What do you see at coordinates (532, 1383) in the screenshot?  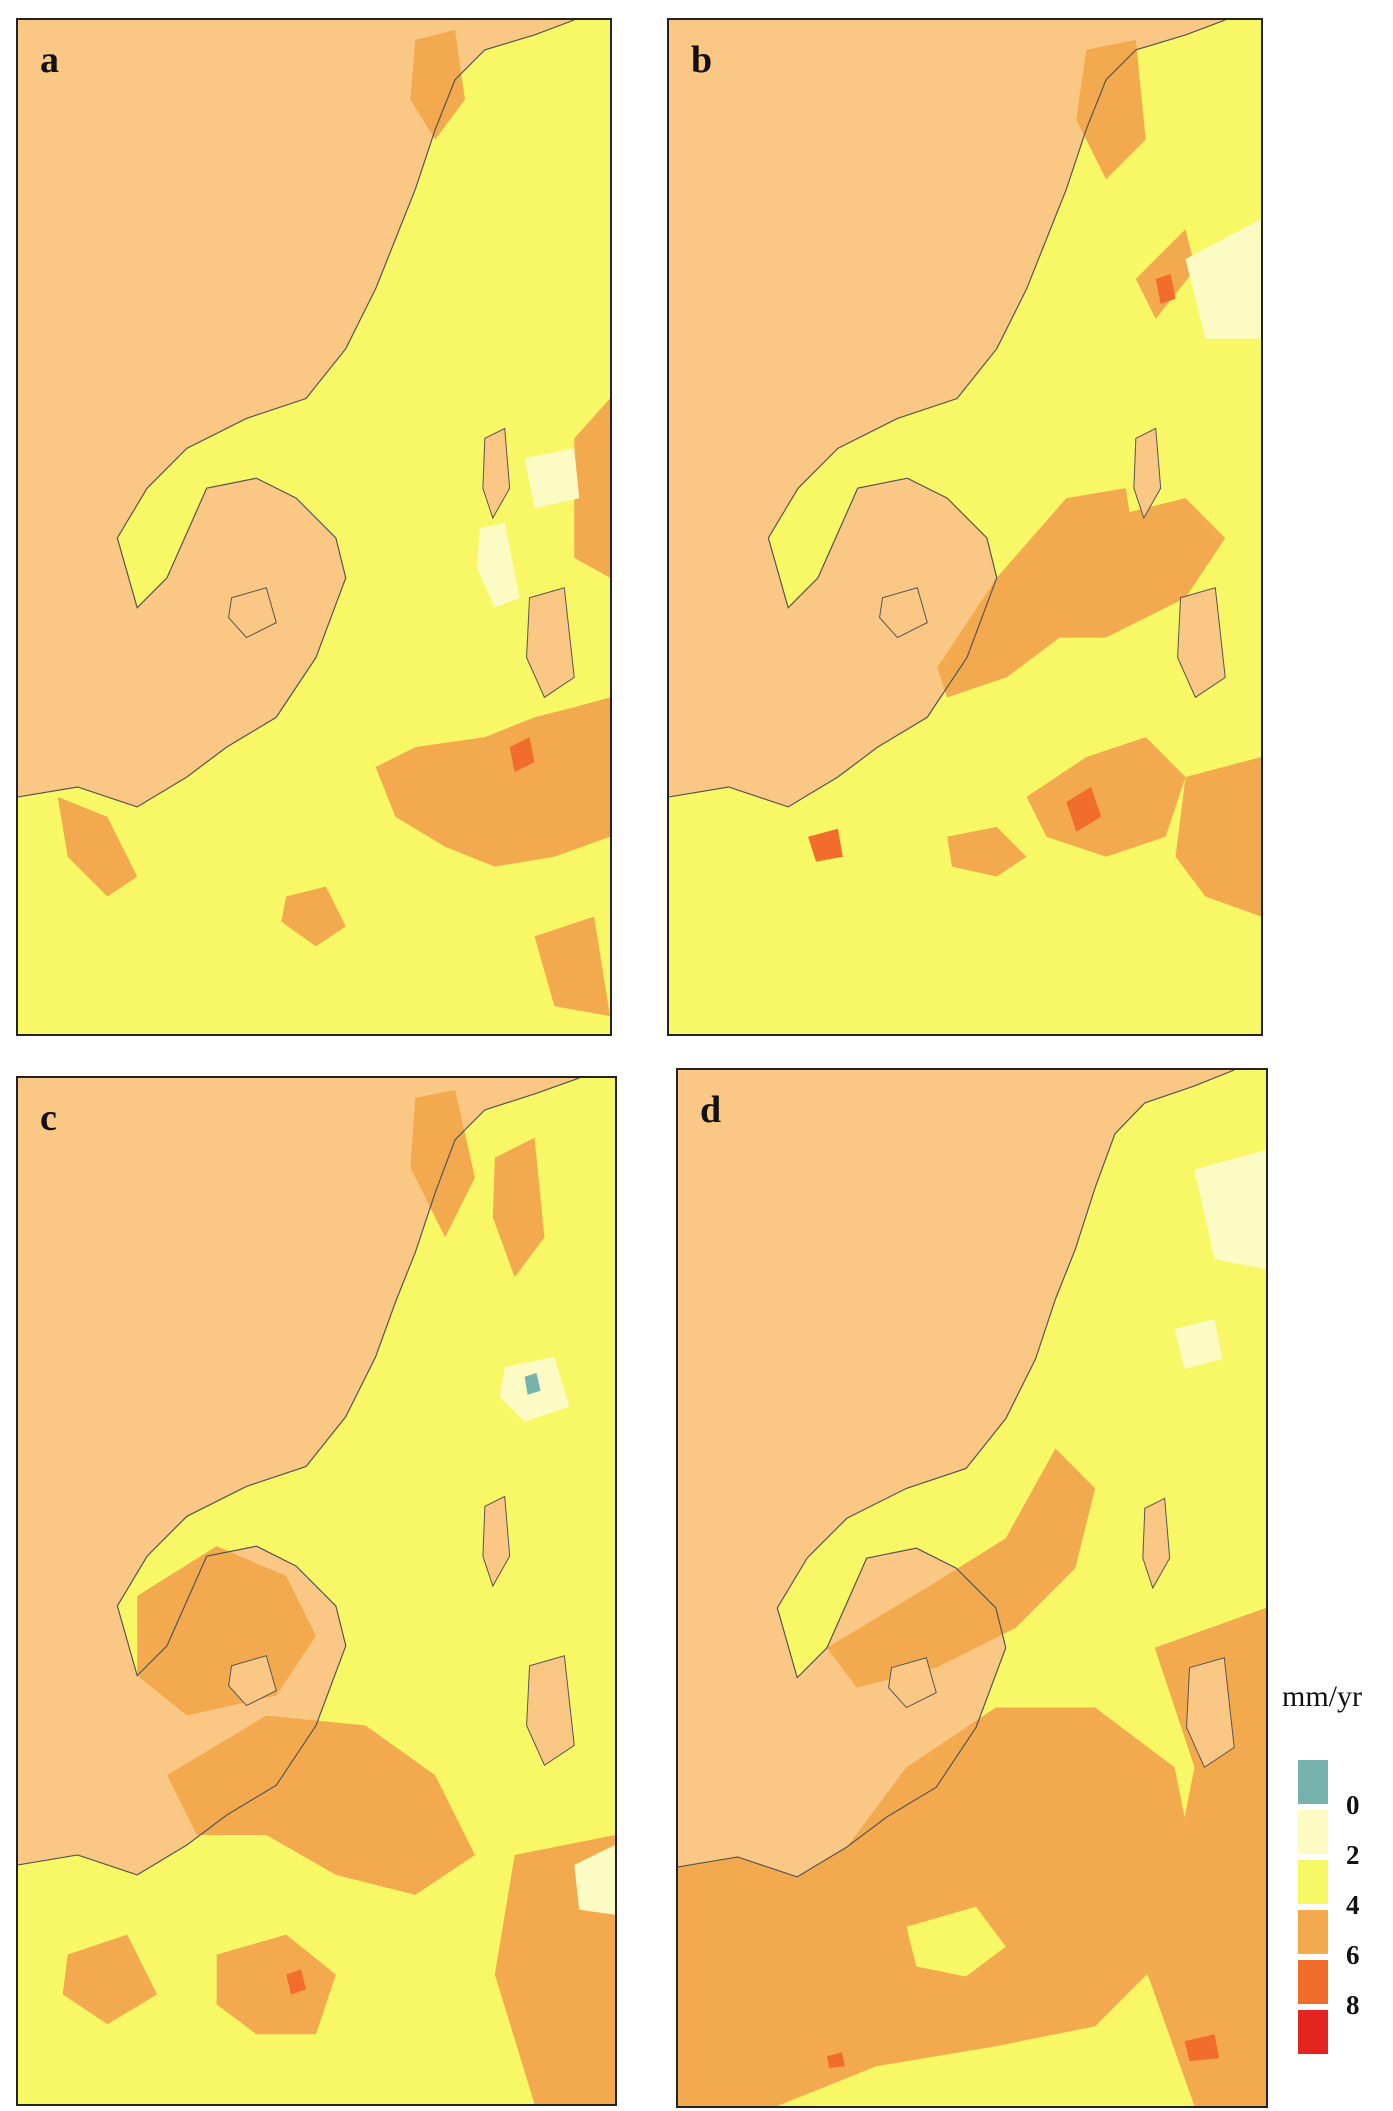 I see `sea-negative-zone` at bounding box center [532, 1383].